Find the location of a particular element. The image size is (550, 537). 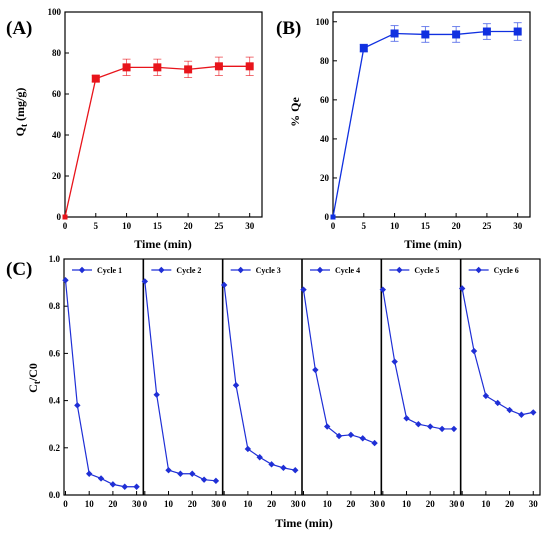

panel-c-legend-label: Cycle 3 is located at coordinates (268, 270).